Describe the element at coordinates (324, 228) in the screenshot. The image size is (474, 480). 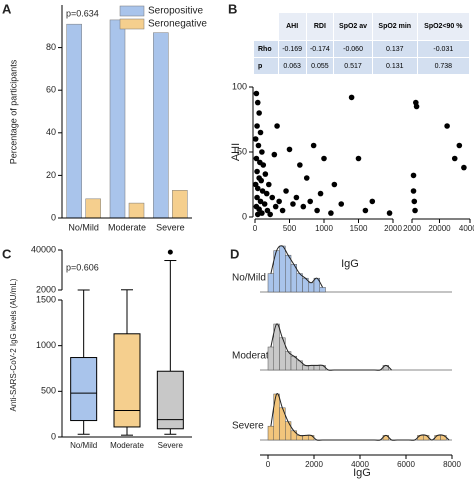
I see `x-tick-label: 1000` at that location.